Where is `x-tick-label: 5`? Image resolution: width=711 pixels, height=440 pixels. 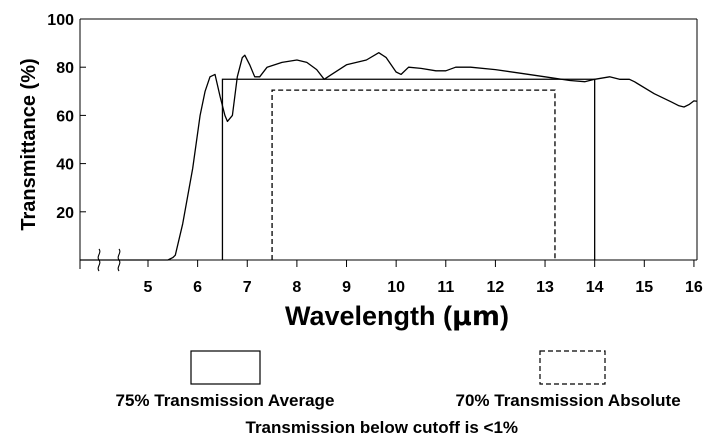
x-tick-label: 5 is located at coordinates (148, 287).